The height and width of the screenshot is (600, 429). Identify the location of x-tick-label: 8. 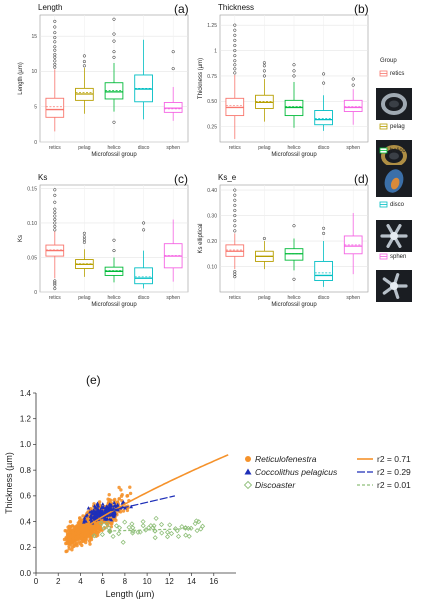
(125, 581).